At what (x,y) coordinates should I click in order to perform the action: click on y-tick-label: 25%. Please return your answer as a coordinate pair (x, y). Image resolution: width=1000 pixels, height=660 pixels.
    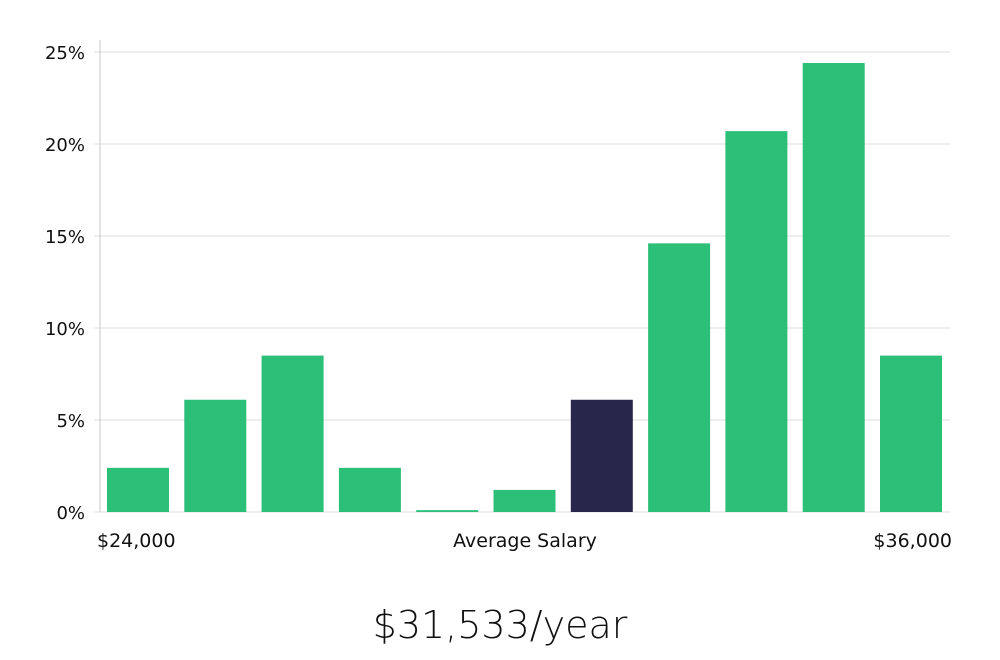
    Looking at the image, I should click on (65, 53).